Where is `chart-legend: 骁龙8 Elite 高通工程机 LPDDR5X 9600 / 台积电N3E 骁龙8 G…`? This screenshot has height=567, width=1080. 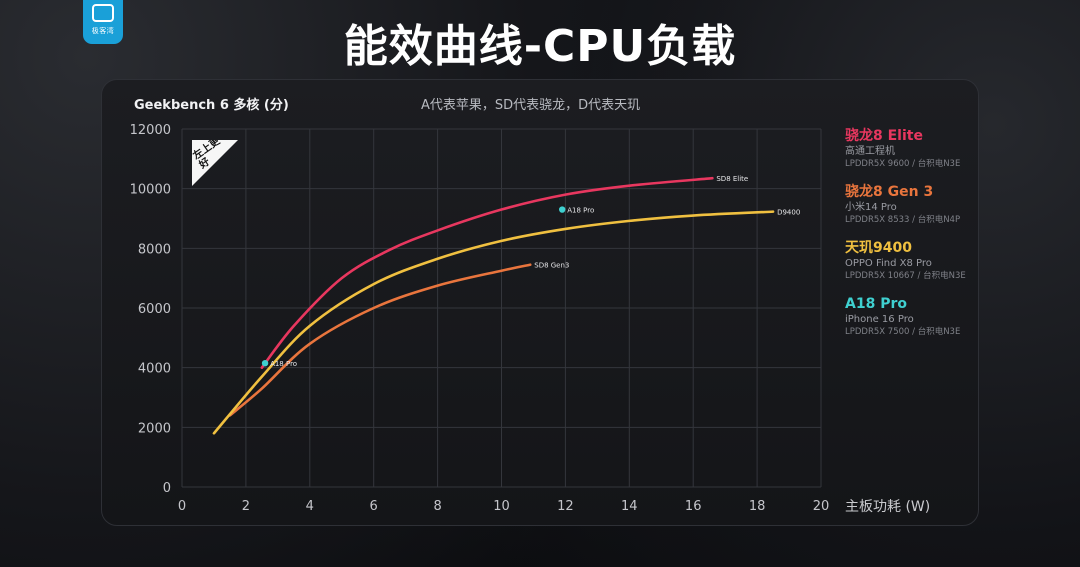 chart-legend: 骁龙8 Elite 高通工程机 LPDDR5X 9600 / 台积电N3E 骁龙8 G… is located at coordinates (911, 240).